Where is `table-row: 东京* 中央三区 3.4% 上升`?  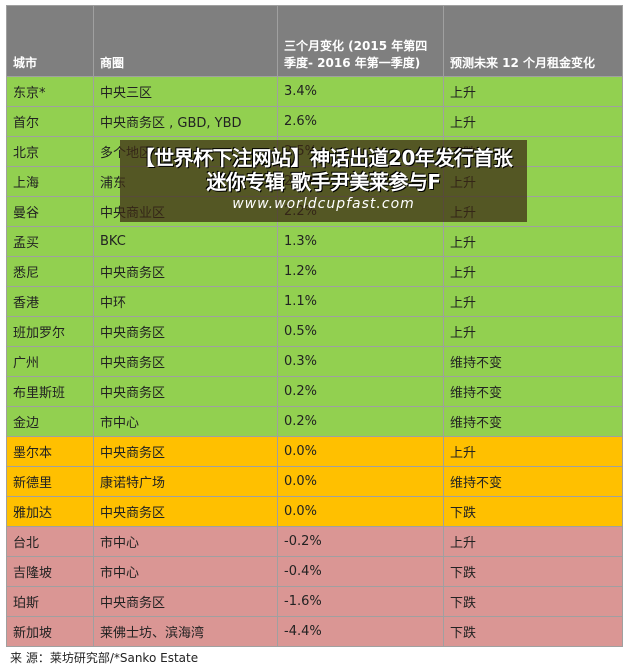 table-row: 东京* 中央三区 3.4% 上升 is located at coordinates (314, 91).